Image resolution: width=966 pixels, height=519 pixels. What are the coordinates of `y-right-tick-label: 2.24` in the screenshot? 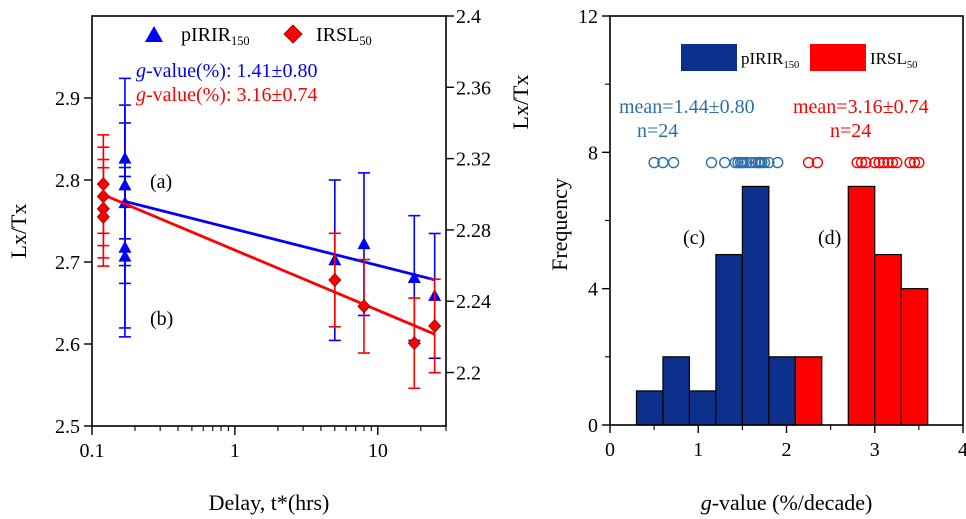 It's located at (473, 302).